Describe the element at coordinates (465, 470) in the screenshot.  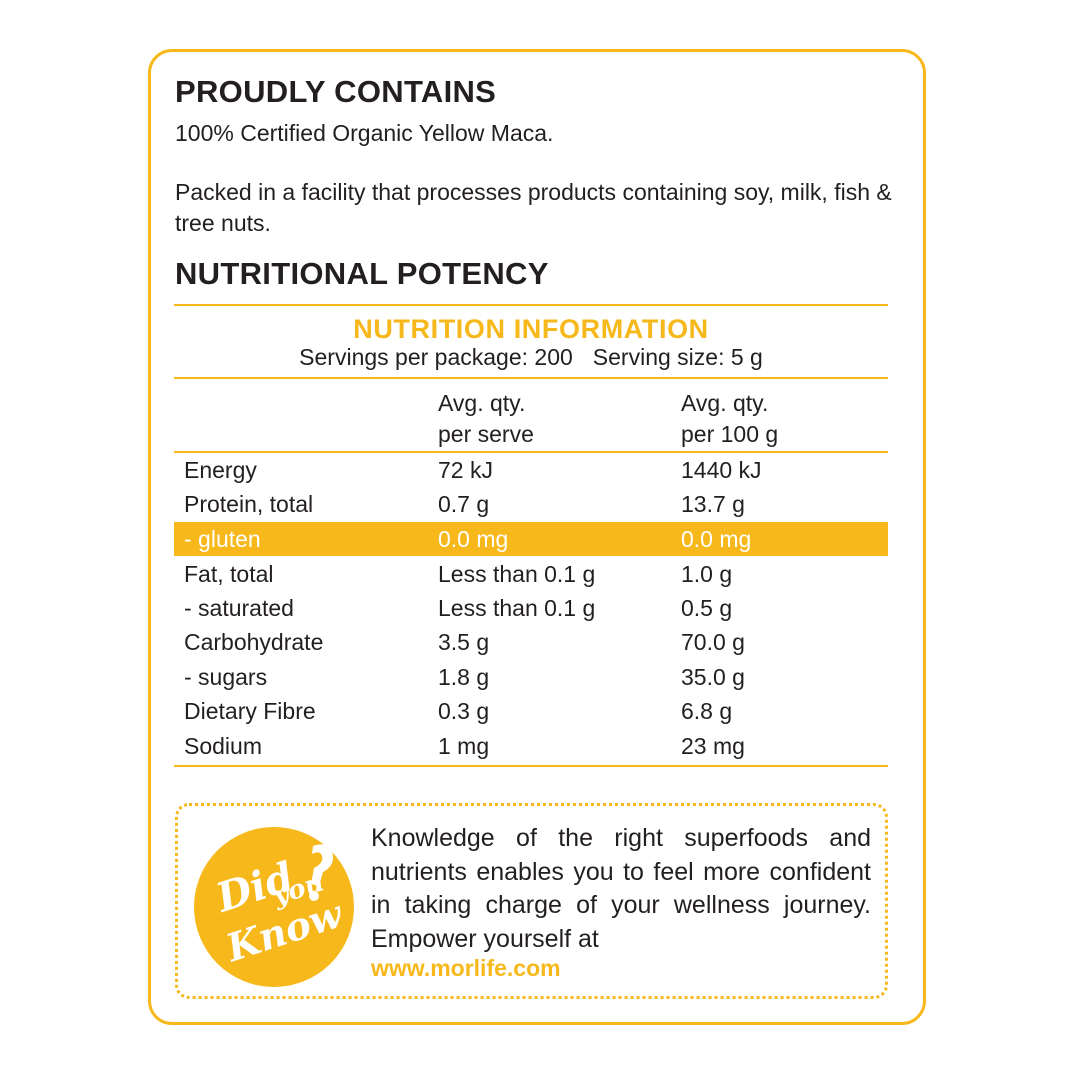
I see `qty-per-serve: 72 kJ` at that location.